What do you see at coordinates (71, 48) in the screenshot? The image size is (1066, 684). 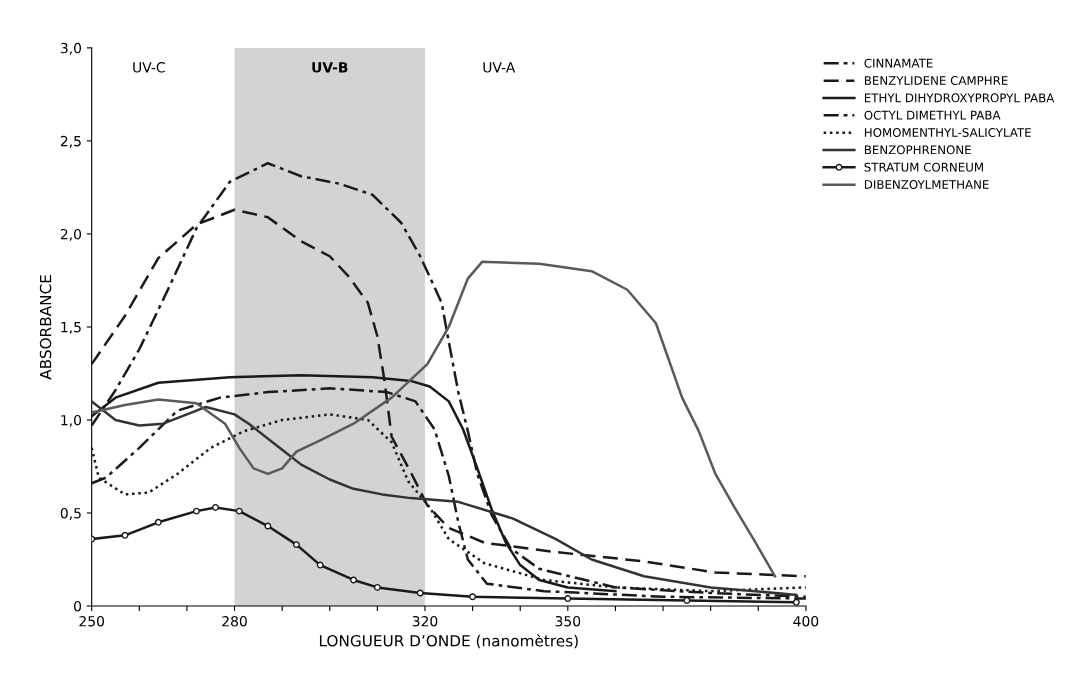 I see `y-tick-label: 3,0` at bounding box center [71, 48].